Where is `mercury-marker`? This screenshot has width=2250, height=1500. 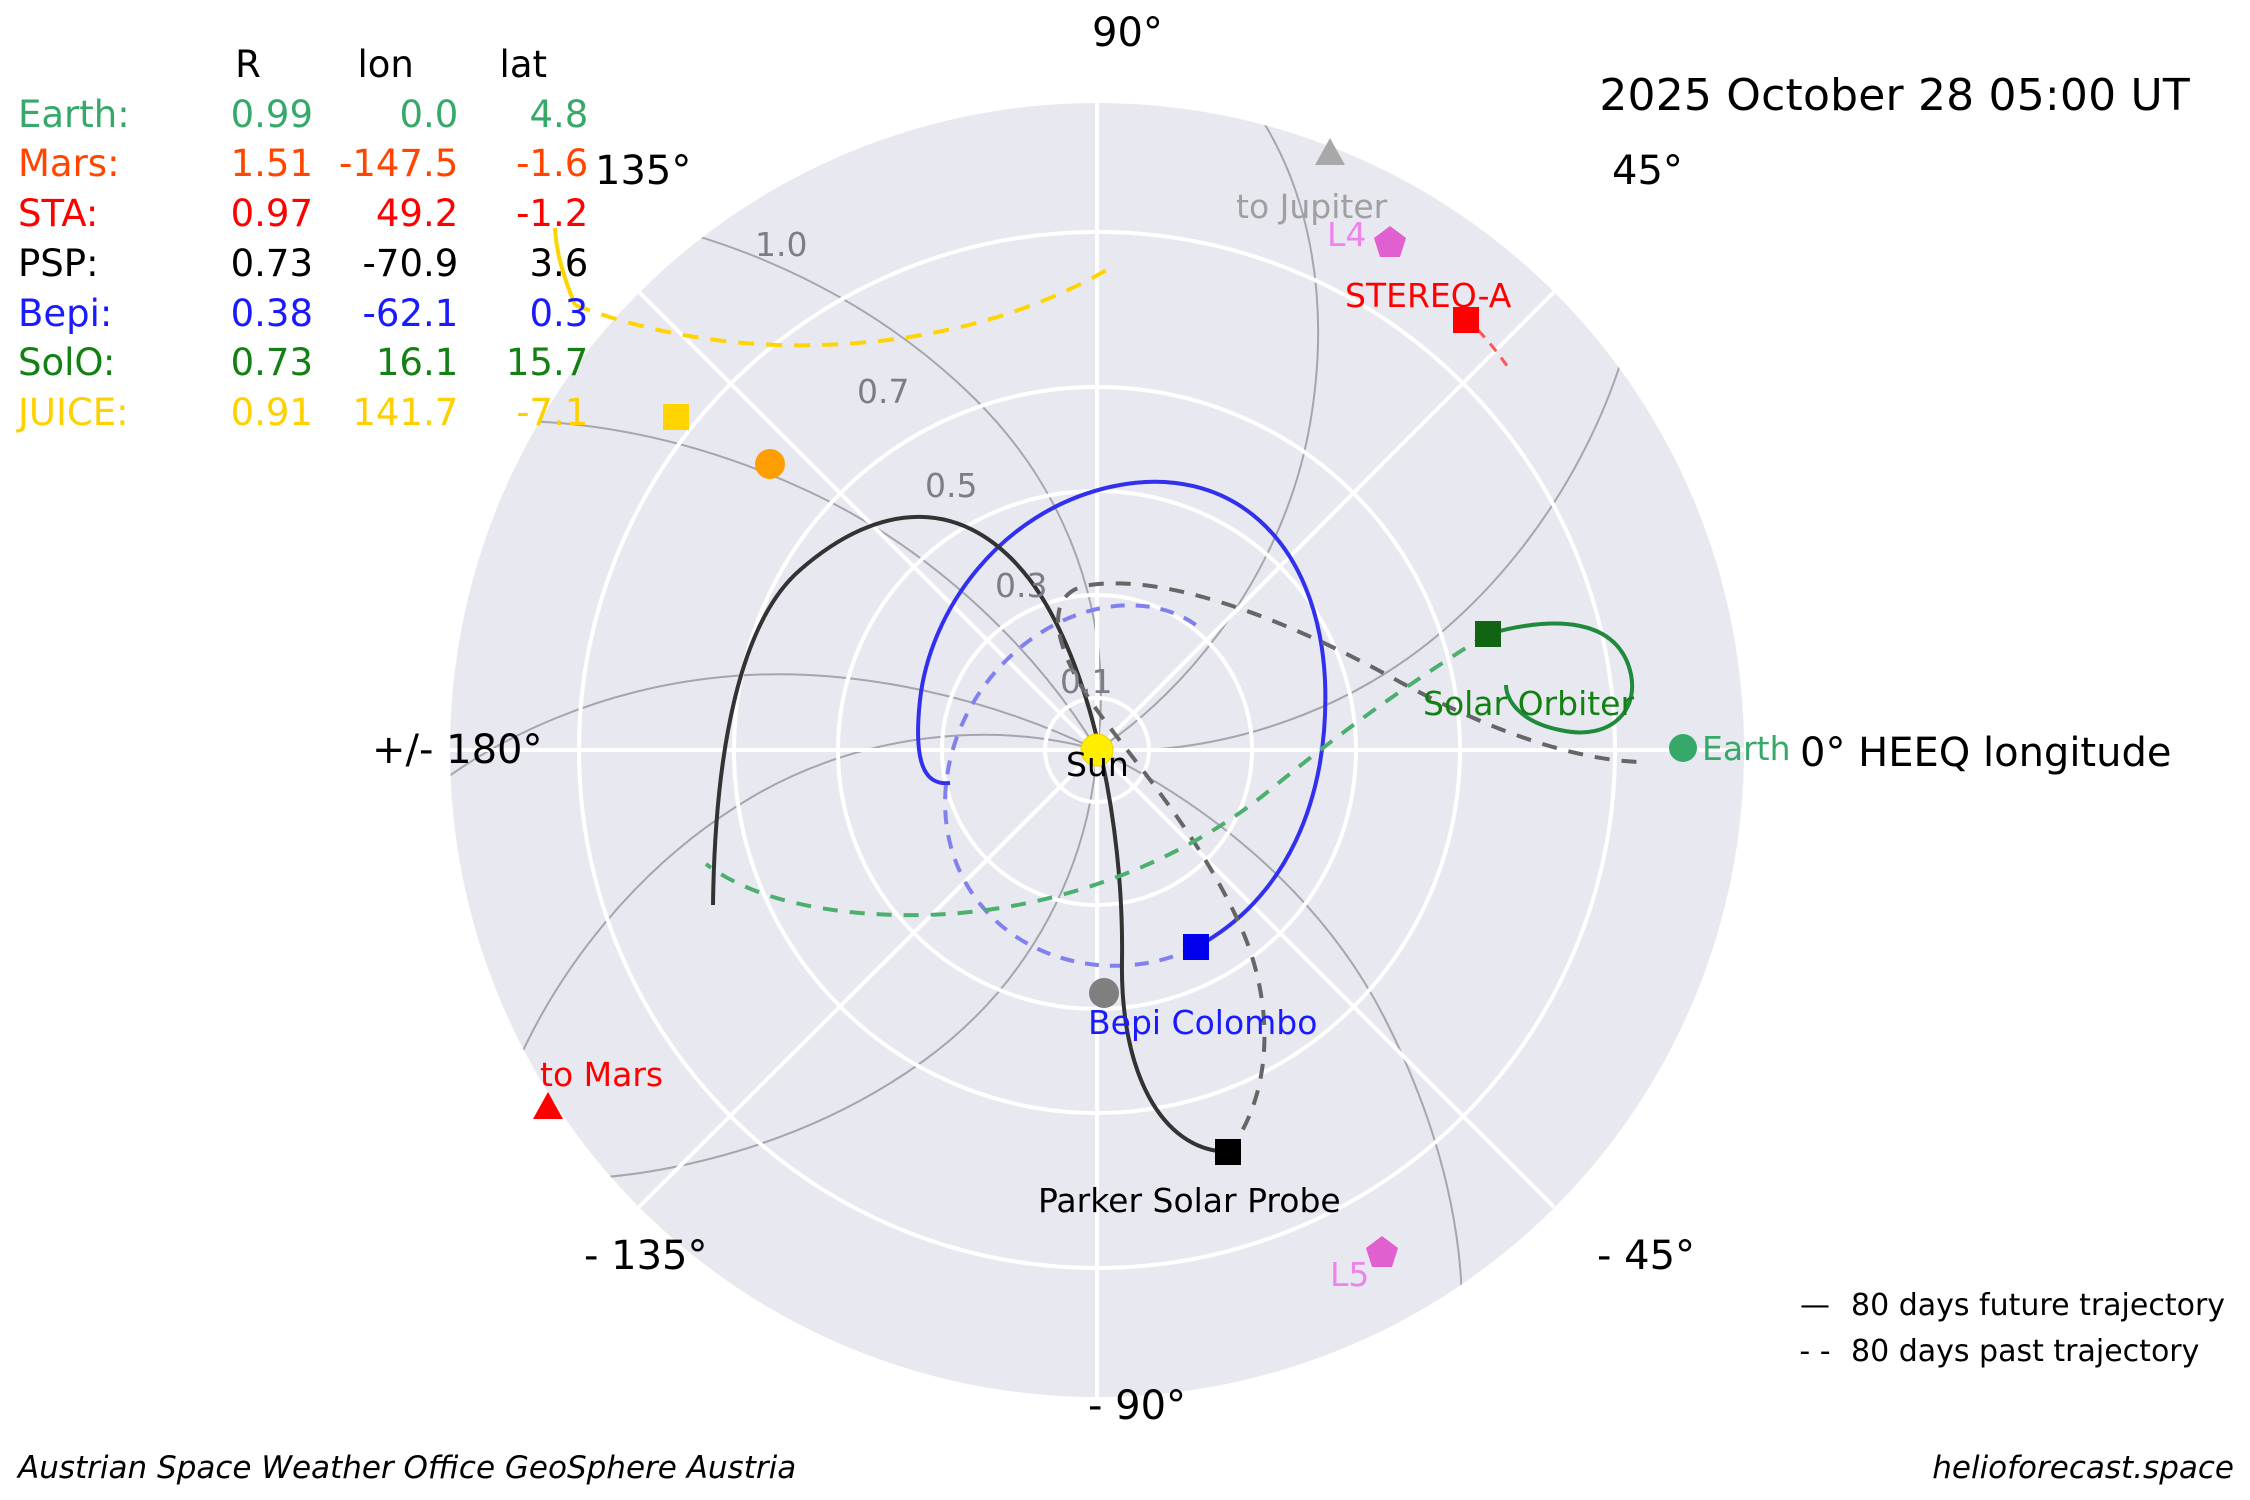
mercury-marker is located at coordinates (1104, 993).